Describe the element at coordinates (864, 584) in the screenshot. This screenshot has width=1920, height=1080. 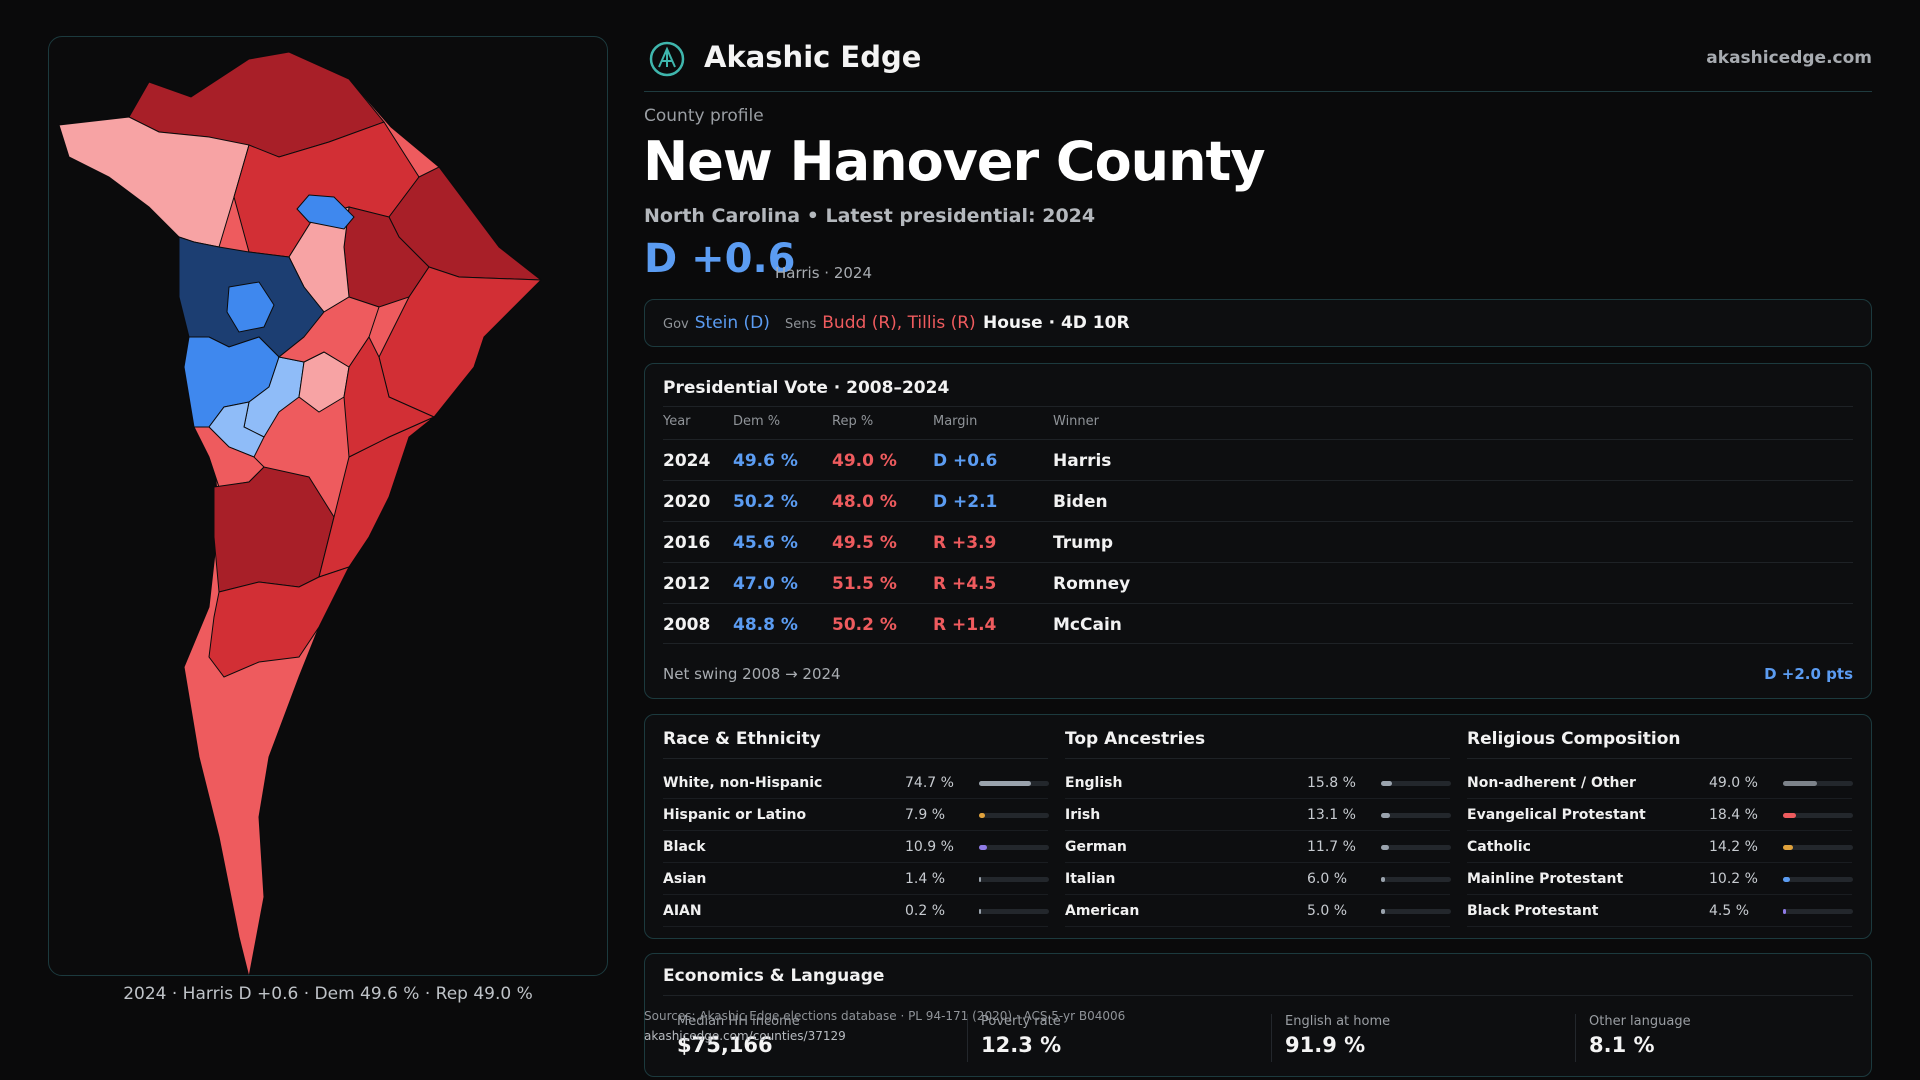
I see `row-rep: 51.5 %` at that location.